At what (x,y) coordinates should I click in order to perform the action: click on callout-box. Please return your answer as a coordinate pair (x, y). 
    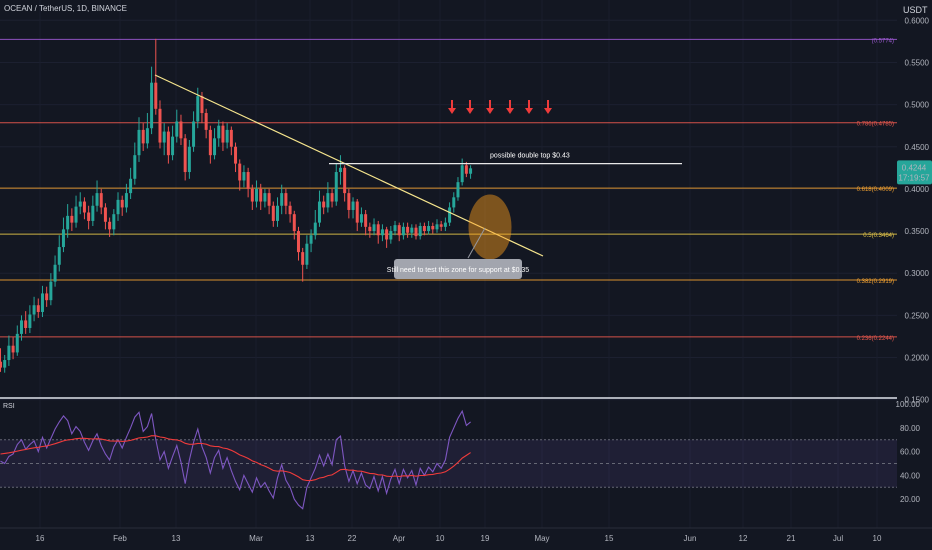
    Looking at the image, I should click on (458, 269).